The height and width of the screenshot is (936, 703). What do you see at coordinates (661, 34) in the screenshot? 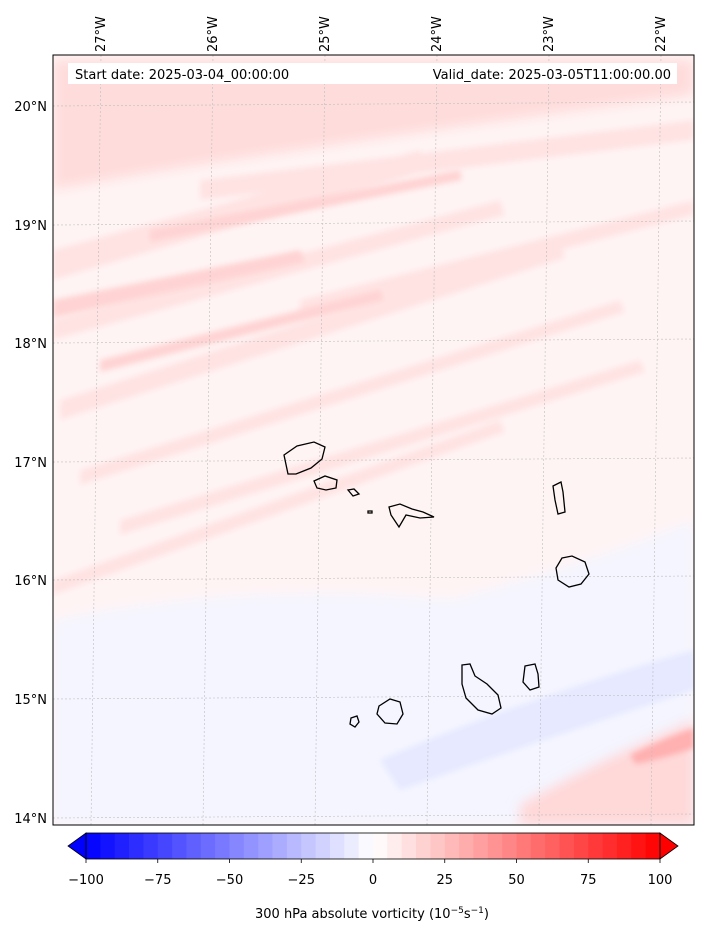
I see `longitude-tick-label: 22°W` at bounding box center [661, 34].